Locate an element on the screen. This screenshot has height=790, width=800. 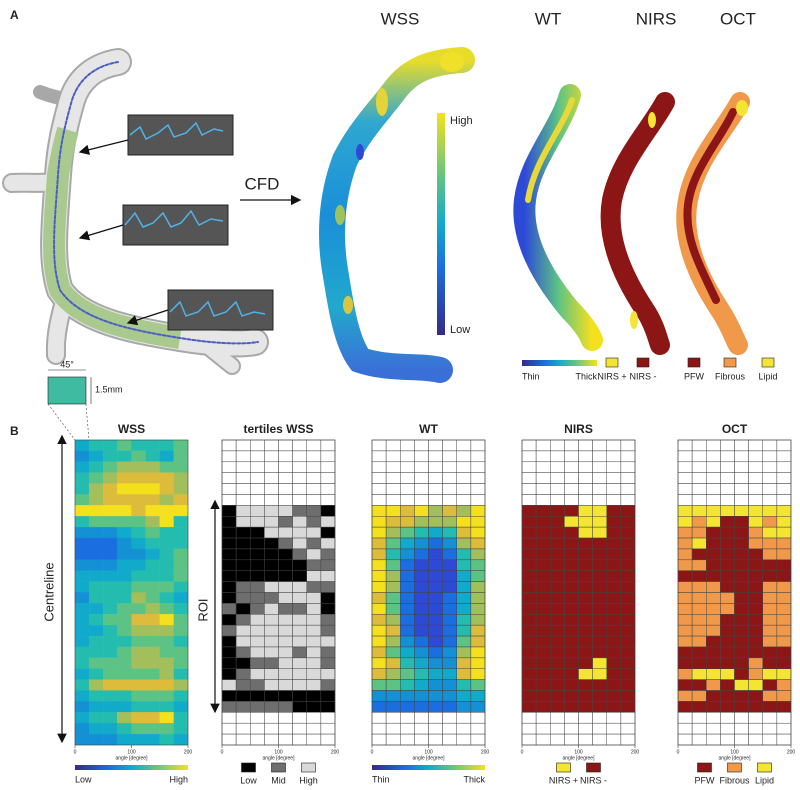
x-axis-label: angle [degree] is located at coordinates (279, 758).